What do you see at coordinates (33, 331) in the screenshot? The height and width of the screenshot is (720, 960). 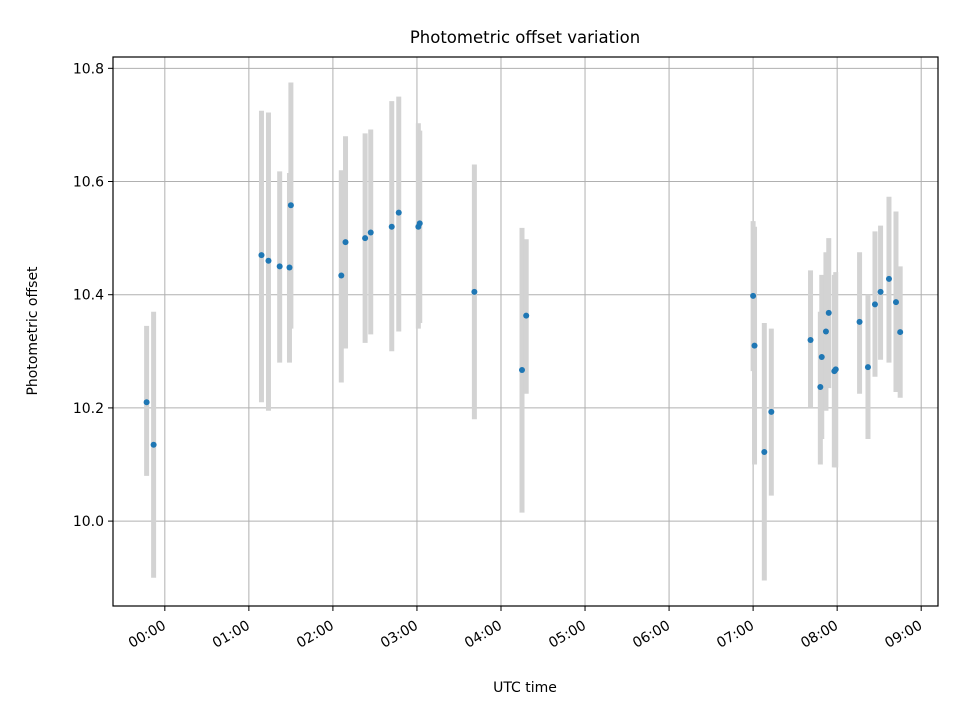 I see `y-axis-label: Photometric offset` at bounding box center [33, 331].